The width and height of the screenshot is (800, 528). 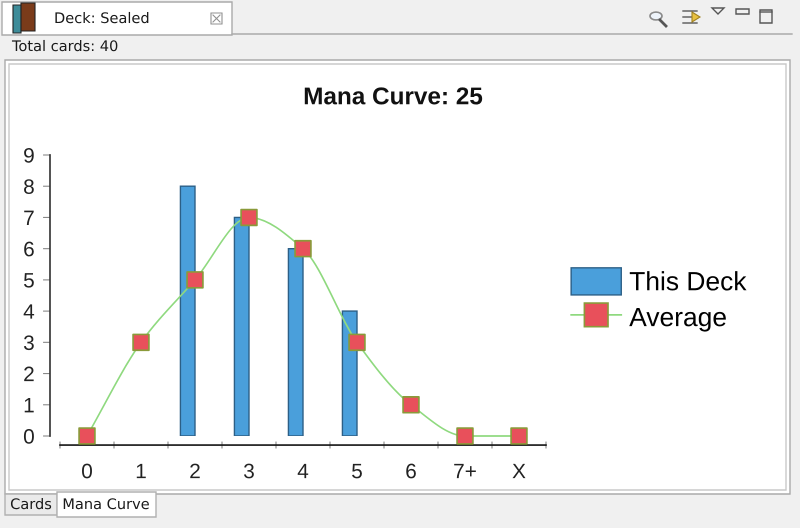 I want to click on y-tick-label: 5, so click(x=29, y=280).